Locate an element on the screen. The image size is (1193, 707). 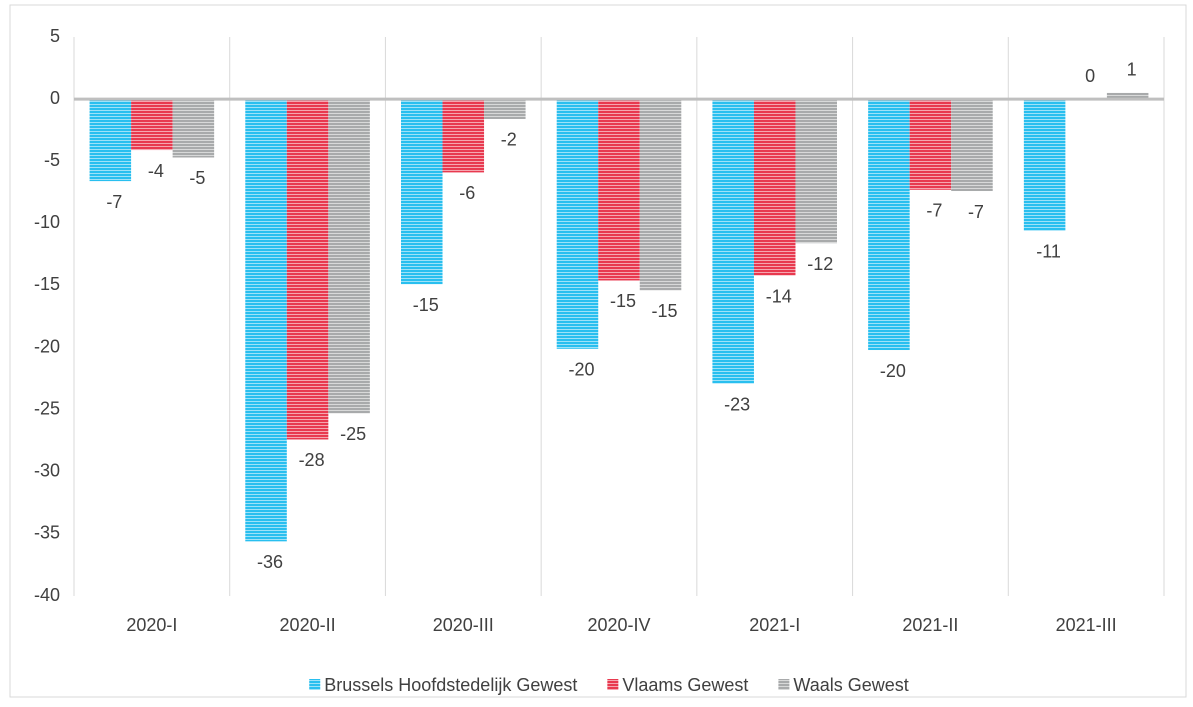
data-label: -14 is located at coordinates (779, 296).